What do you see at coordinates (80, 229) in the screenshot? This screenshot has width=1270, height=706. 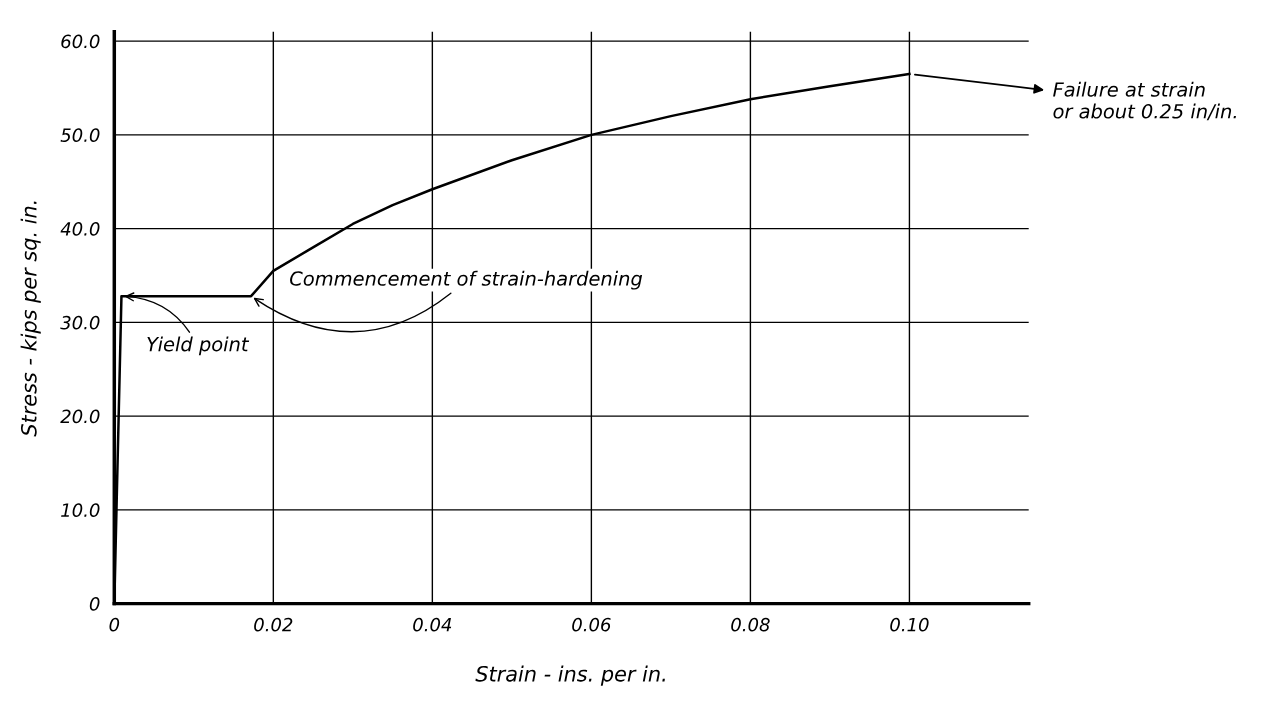 I see `y-tick-label: 40.0` at bounding box center [80, 229].